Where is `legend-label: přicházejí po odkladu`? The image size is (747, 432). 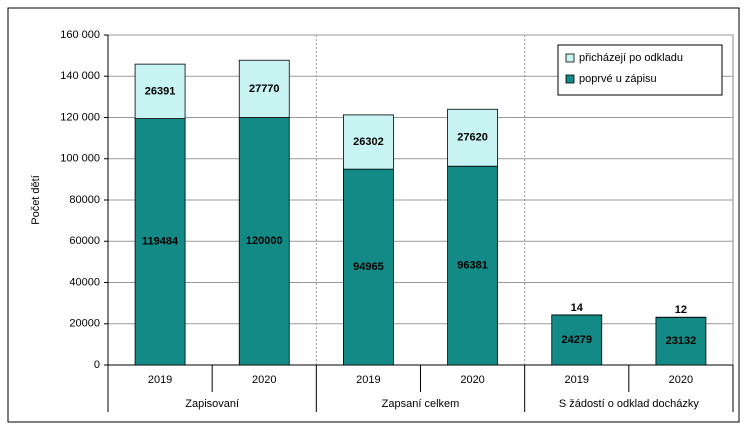
legend-label: přicházejí po odkladu is located at coordinates (631, 58).